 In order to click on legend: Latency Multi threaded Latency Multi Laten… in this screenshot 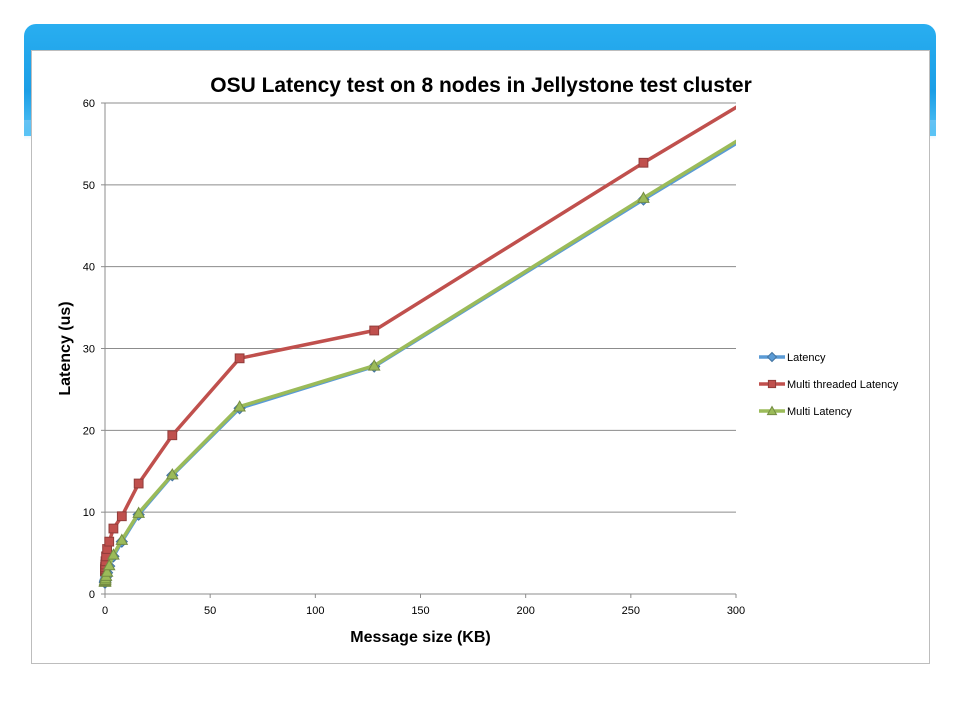, I will do `click(829, 384)`.